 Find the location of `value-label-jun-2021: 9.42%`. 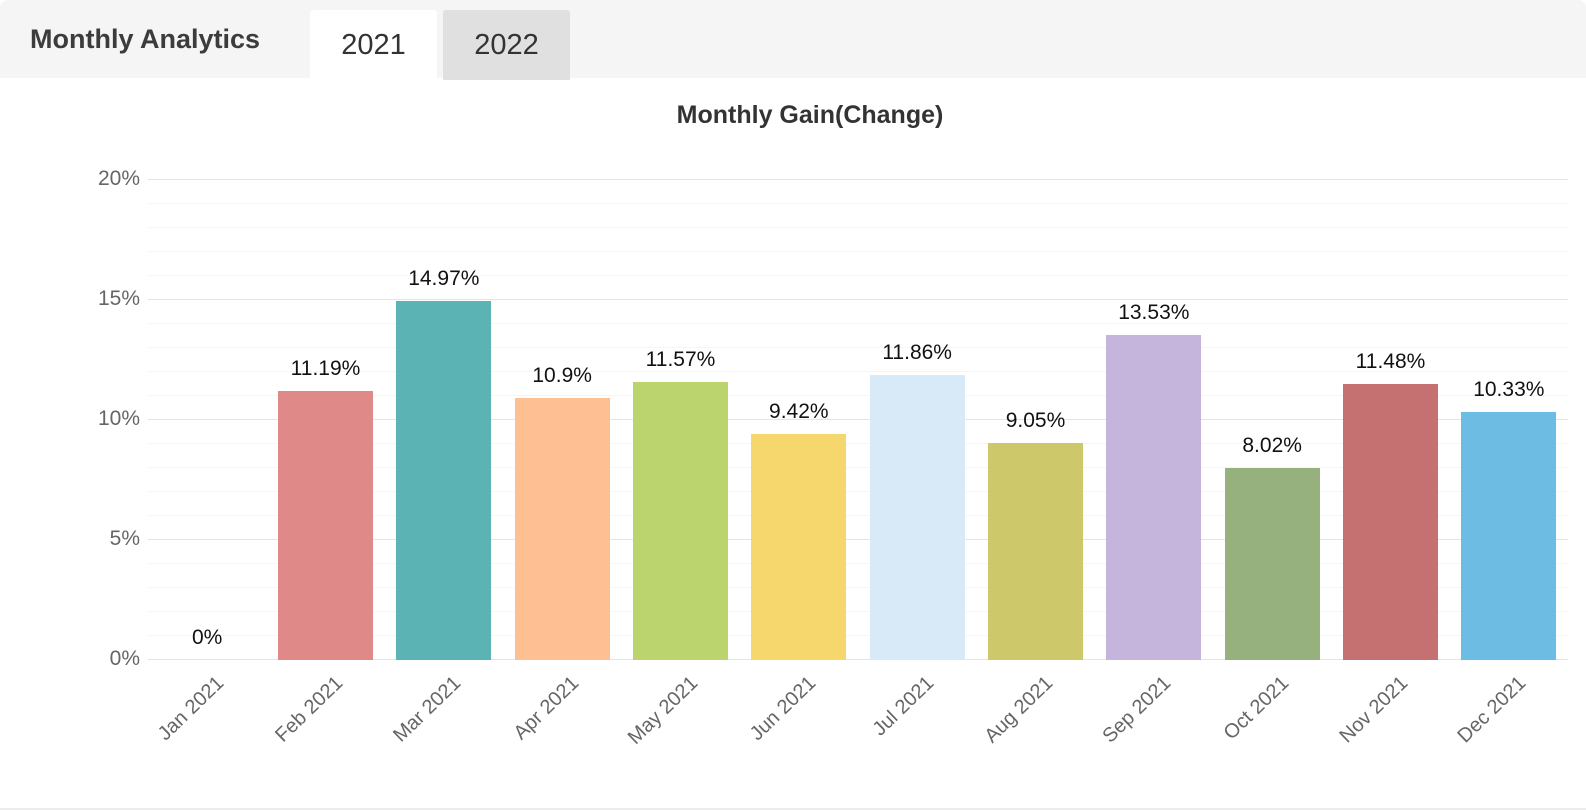

value-label-jun-2021: 9.42% is located at coordinates (799, 411).